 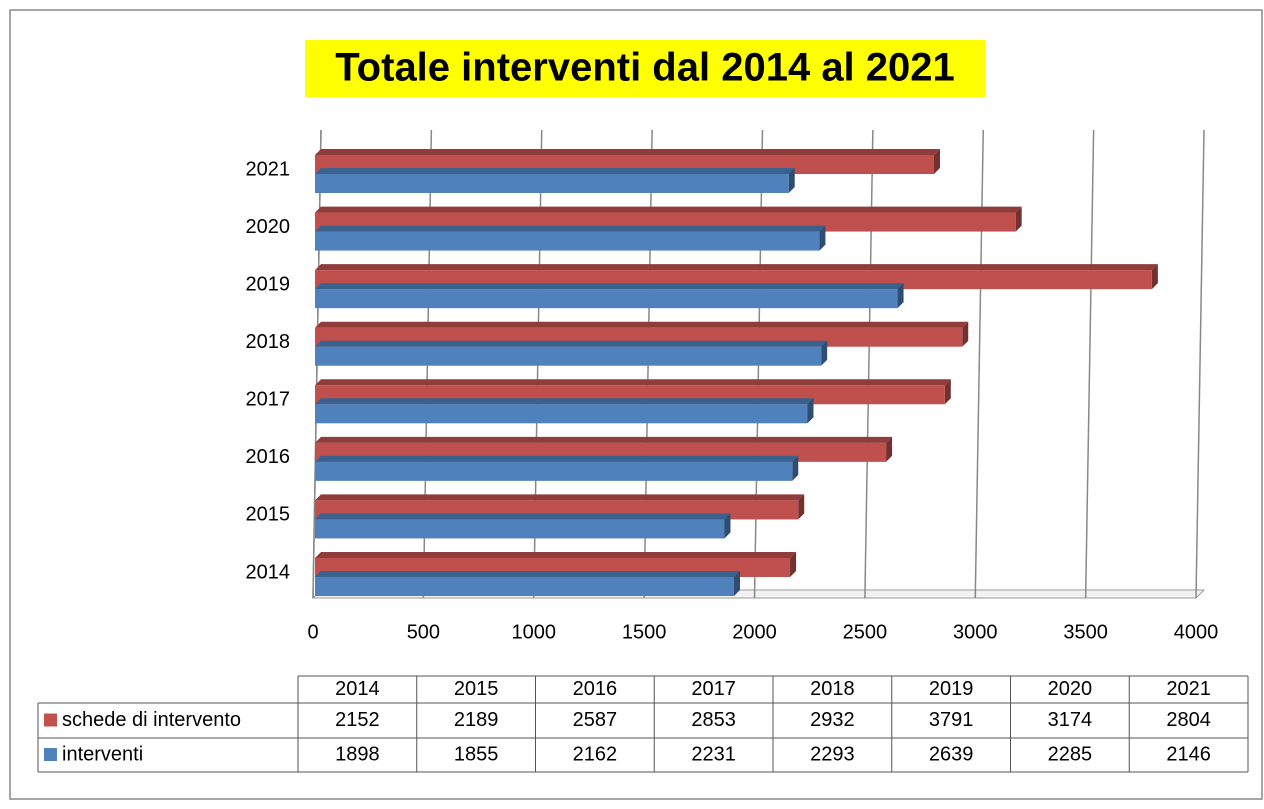 What do you see at coordinates (1188, 689) in the screenshot?
I see `table-header: 2021` at bounding box center [1188, 689].